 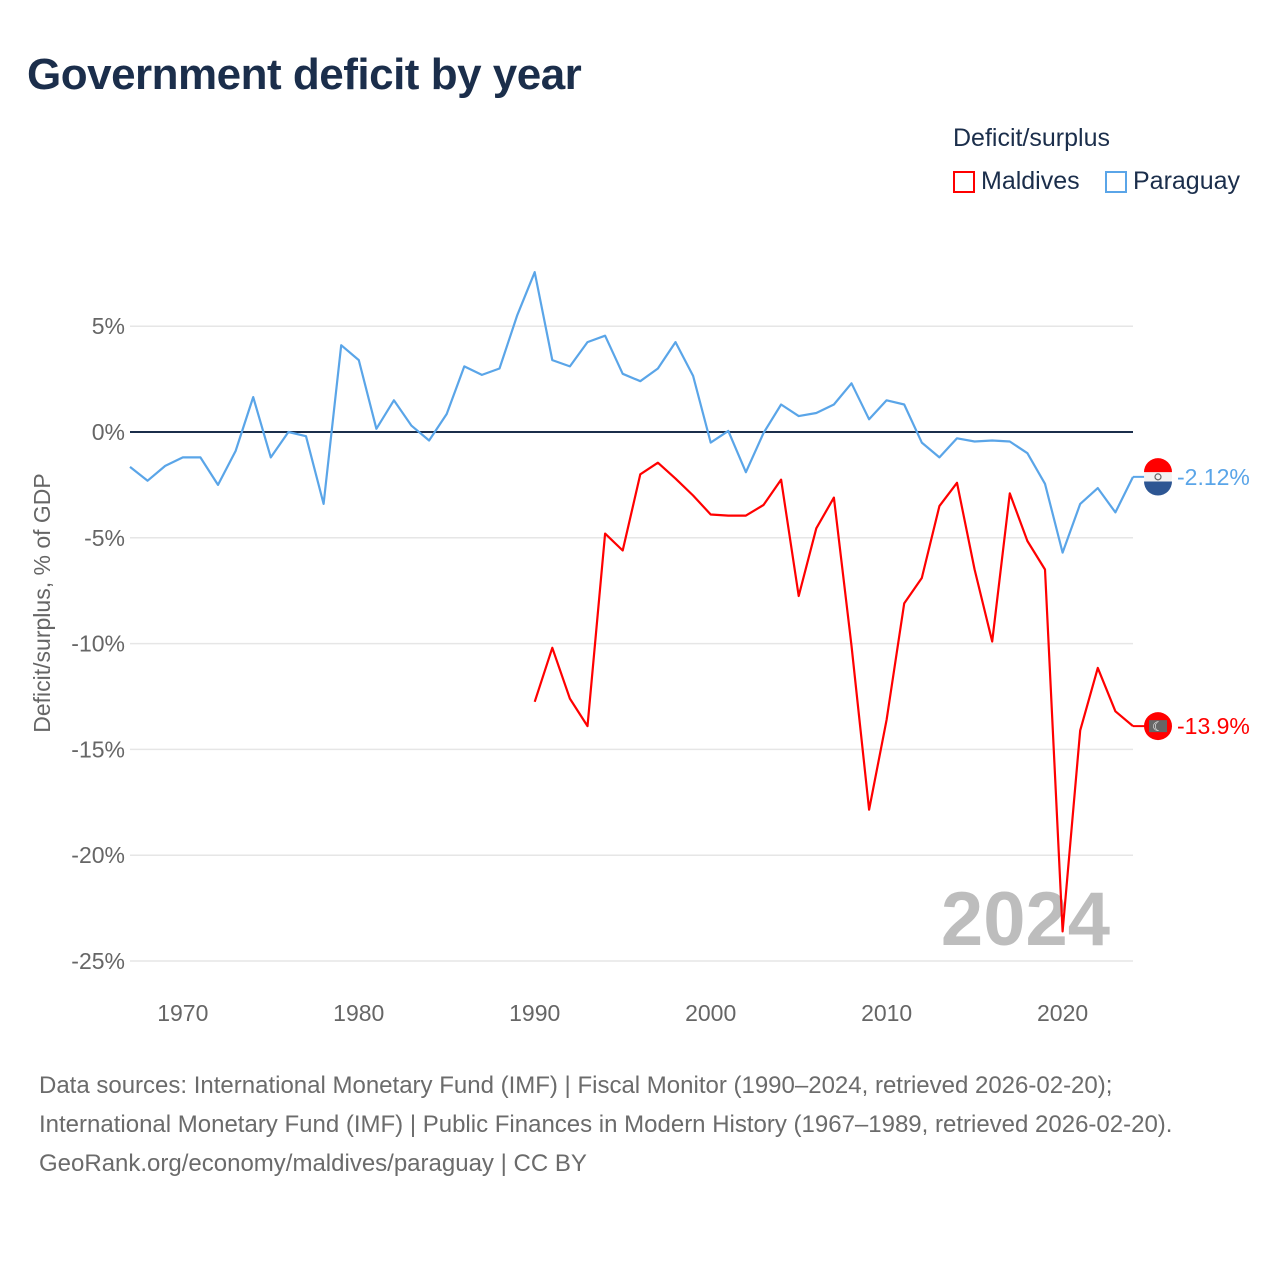 What do you see at coordinates (534, 1013) in the screenshot?
I see `x-tick-label: 1990` at bounding box center [534, 1013].